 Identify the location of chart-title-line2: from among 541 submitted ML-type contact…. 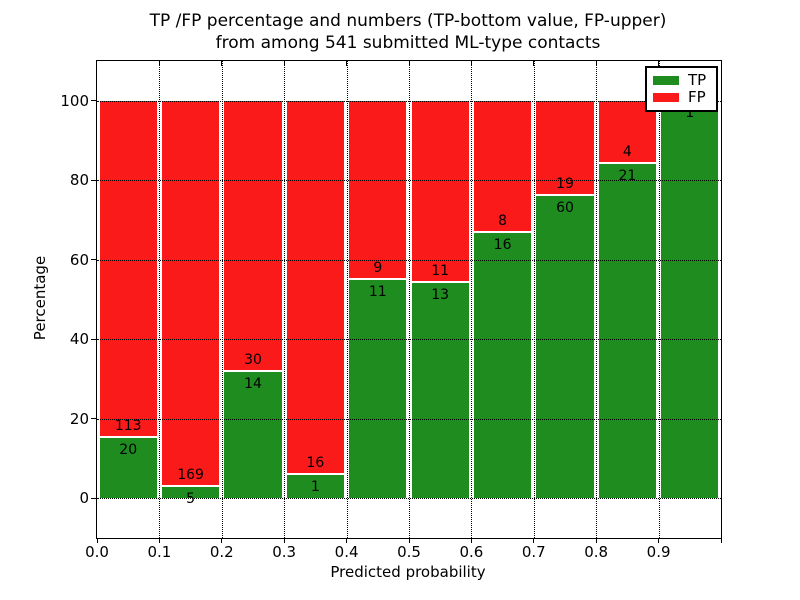
(408, 43).